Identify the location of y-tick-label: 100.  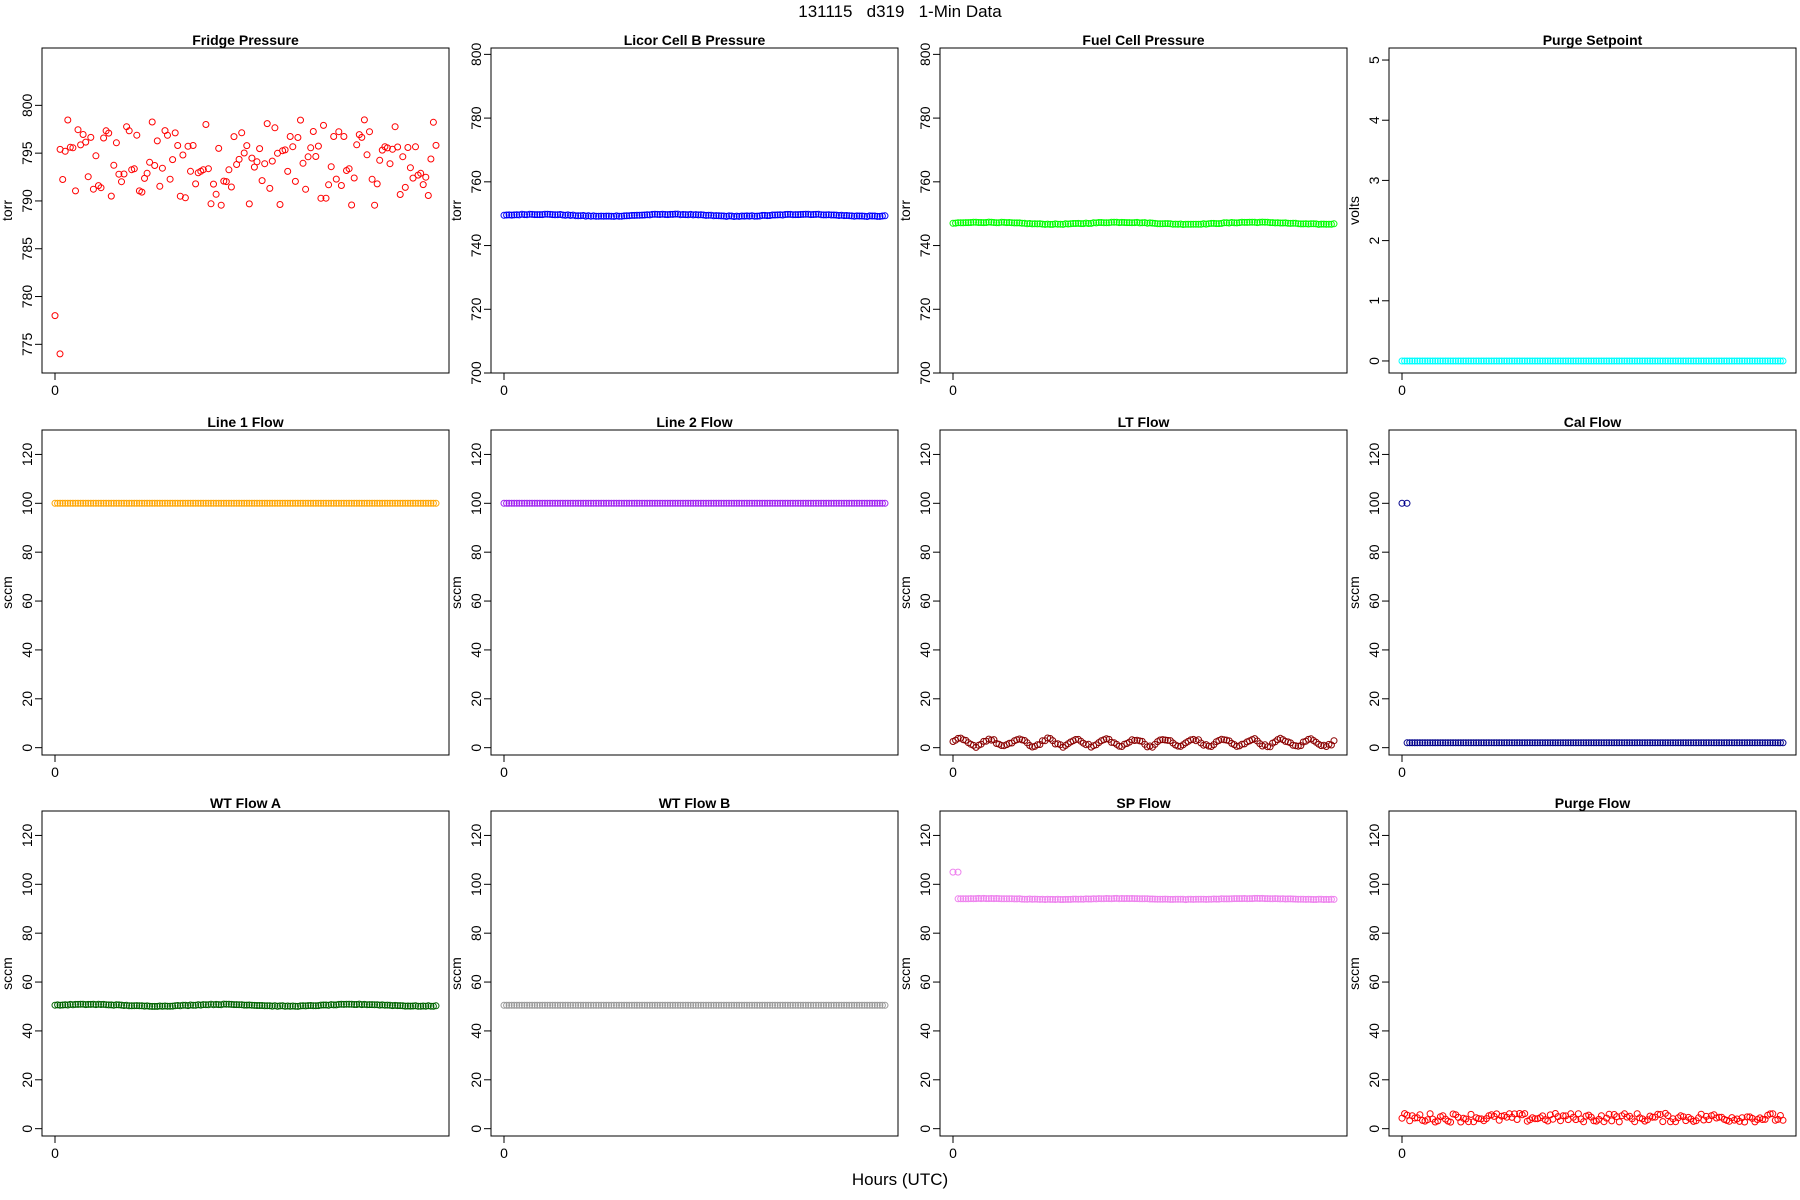
(27, 503).